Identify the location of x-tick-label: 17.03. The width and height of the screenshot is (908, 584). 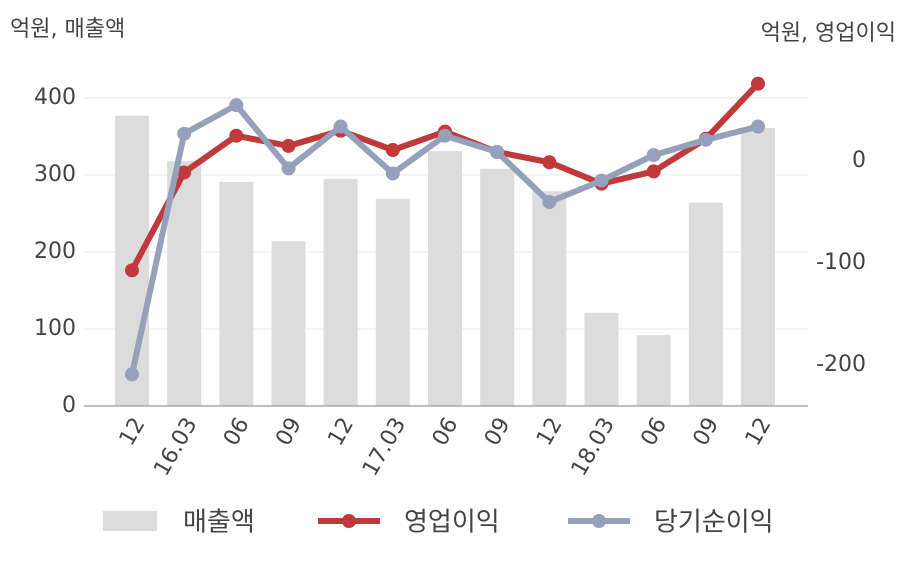
(384, 447).